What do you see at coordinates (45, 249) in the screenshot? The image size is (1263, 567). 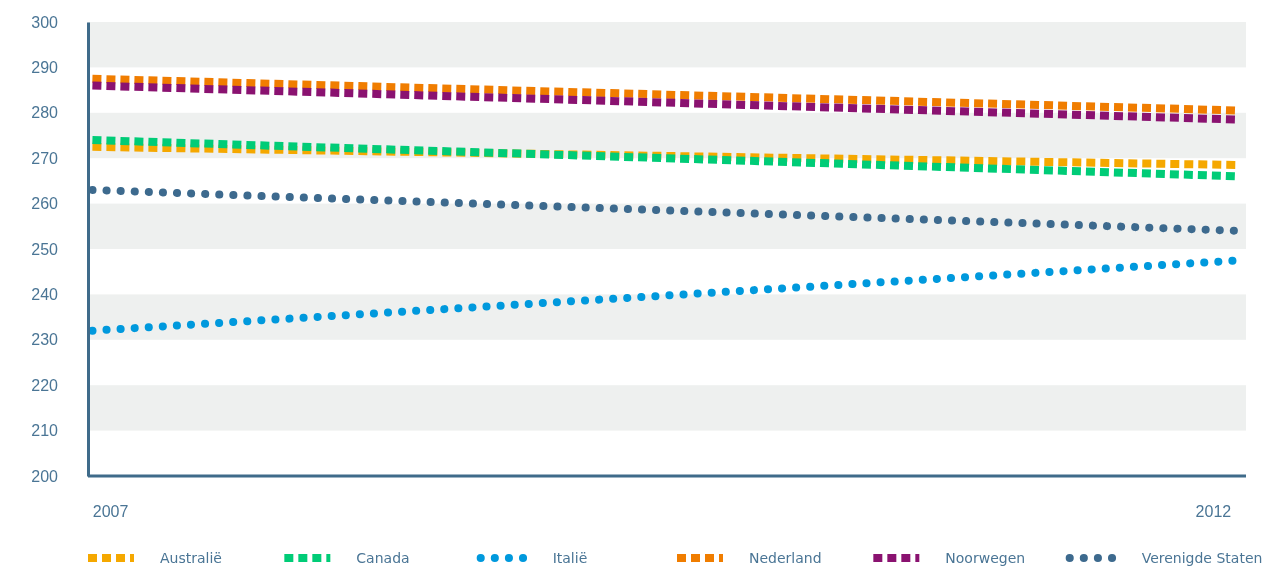 I see `y-tick-label: 250` at bounding box center [45, 249].